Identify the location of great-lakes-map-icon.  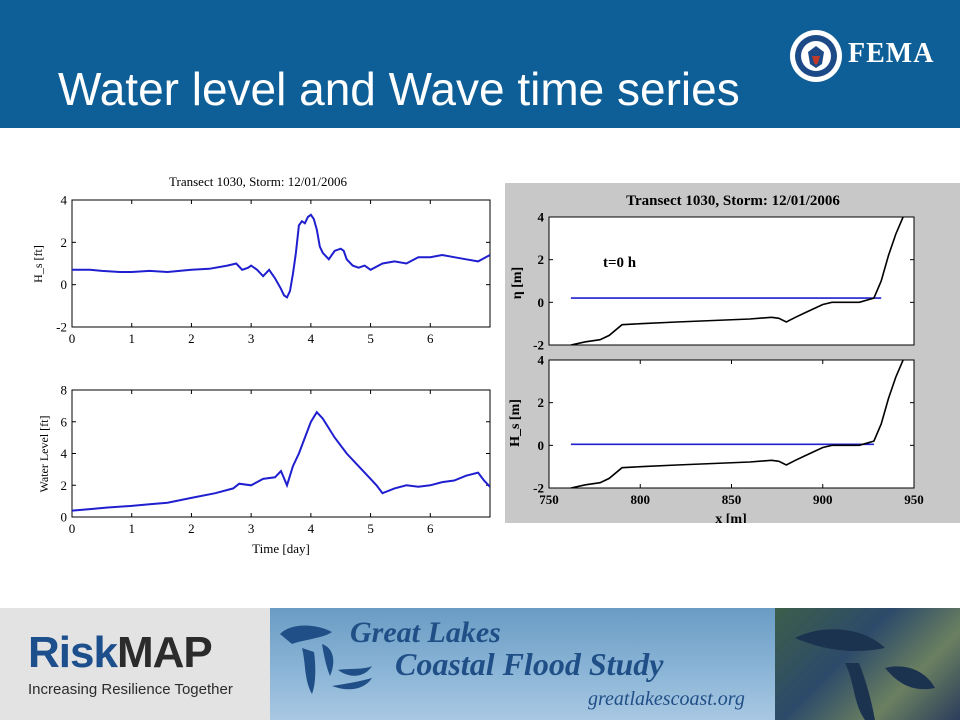
(326, 659).